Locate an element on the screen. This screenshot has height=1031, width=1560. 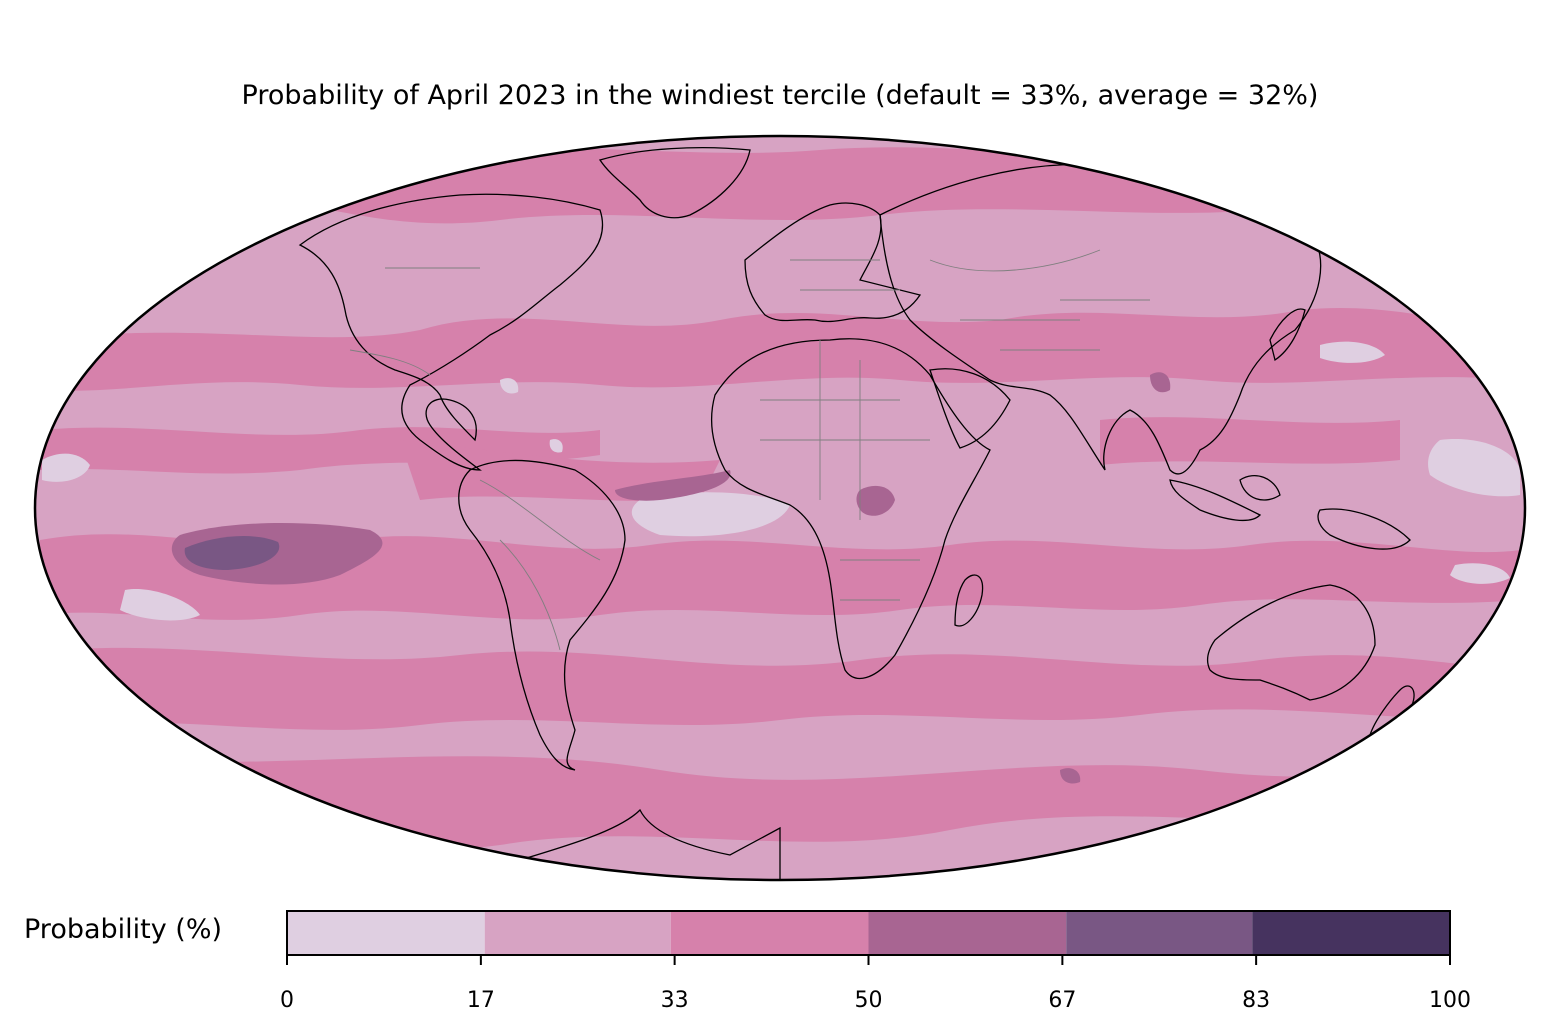
colorbar-tick-label: 83 is located at coordinates (1256, 1000).